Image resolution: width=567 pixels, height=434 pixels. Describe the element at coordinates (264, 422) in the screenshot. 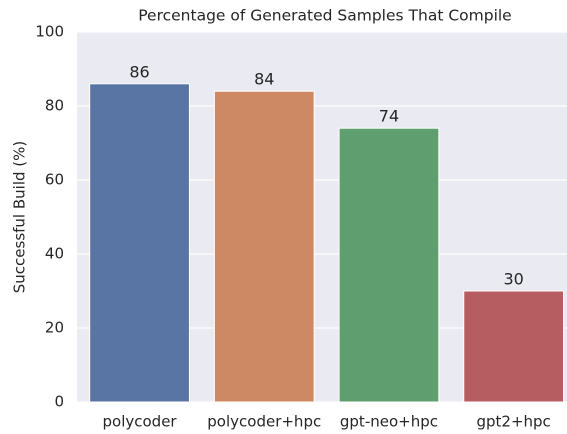

I see `x-tick-label: polycoder+hpc` at that location.